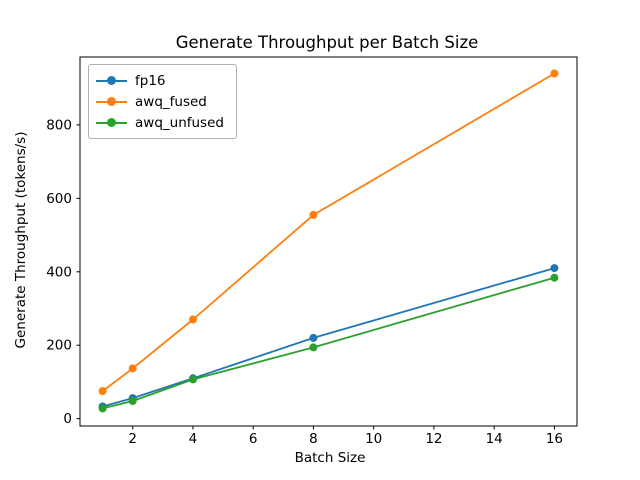  I want to click on y-tick-label: 400, so click(59, 272).